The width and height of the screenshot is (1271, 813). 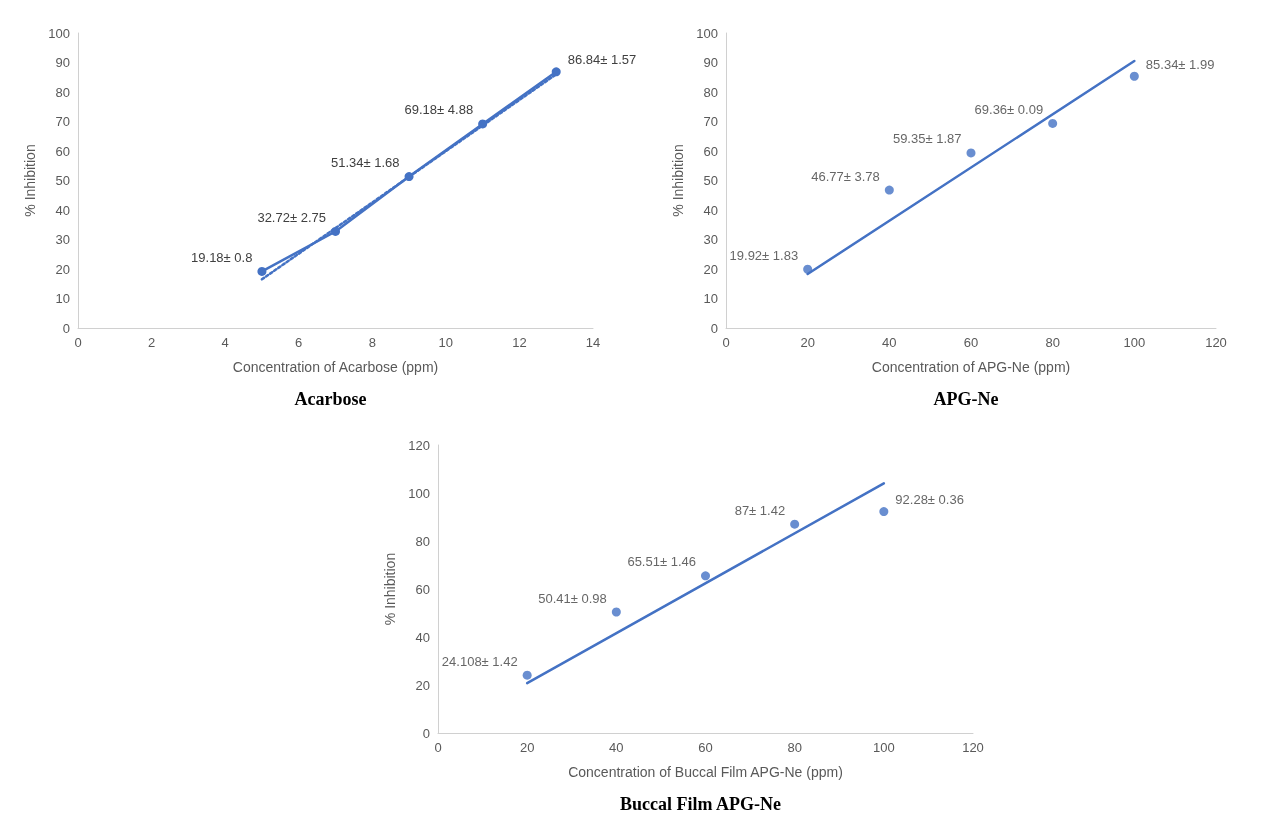 What do you see at coordinates (705, 772) in the screenshot?
I see `x-axis-title: Concentration of Buccal Film APG-Ne (ppm)` at bounding box center [705, 772].